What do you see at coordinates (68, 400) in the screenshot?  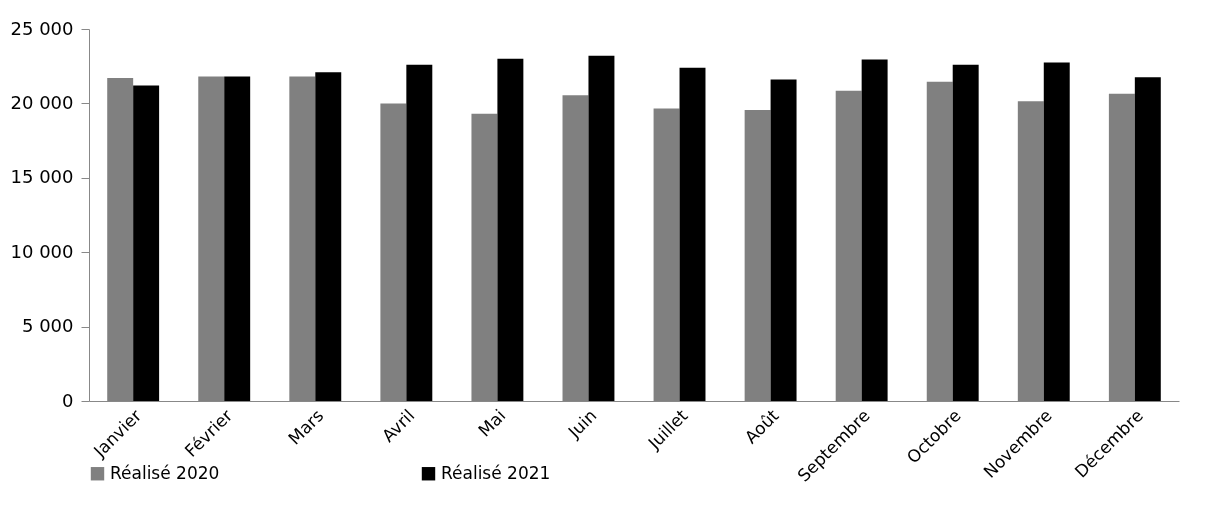 I see `y-tick-label: 0` at bounding box center [68, 400].